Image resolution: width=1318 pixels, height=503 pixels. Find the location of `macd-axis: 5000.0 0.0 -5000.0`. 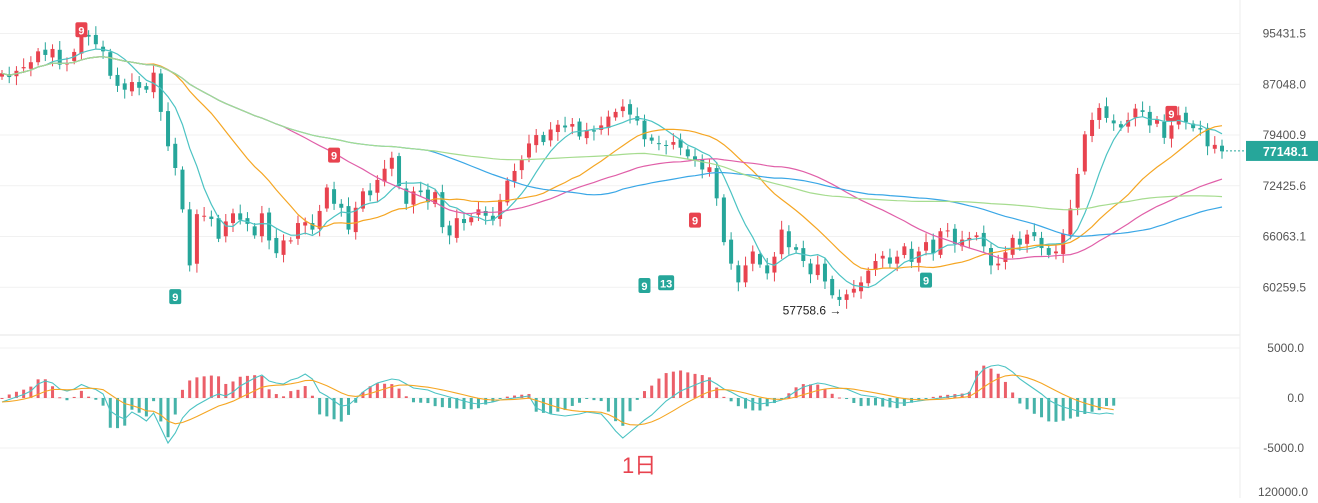

macd-axis: 5000.0 0.0 -5000.0 is located at coordinates (1283, 398).